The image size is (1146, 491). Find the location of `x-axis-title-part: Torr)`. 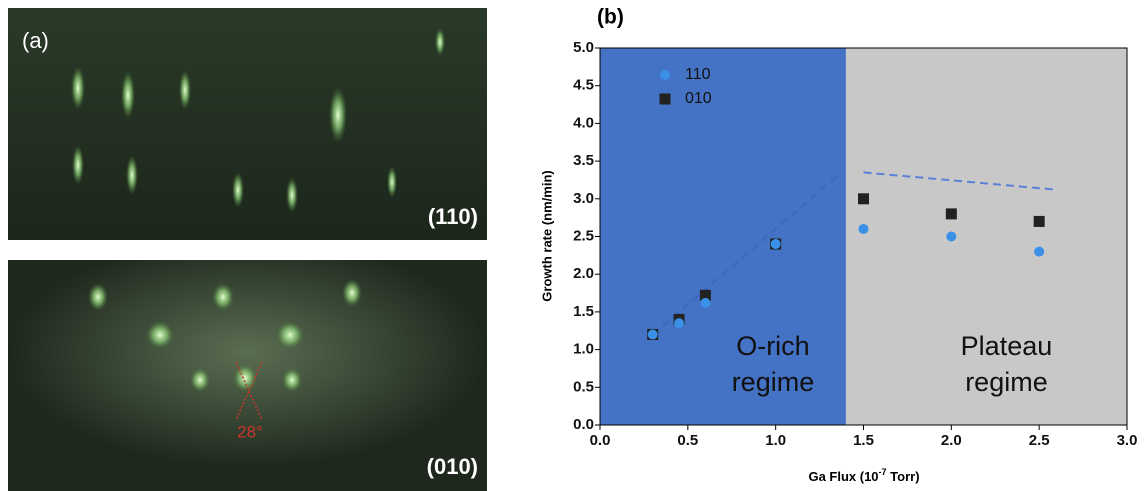

x-axis-title-part: Torr) is located at coordinates (903, 476).